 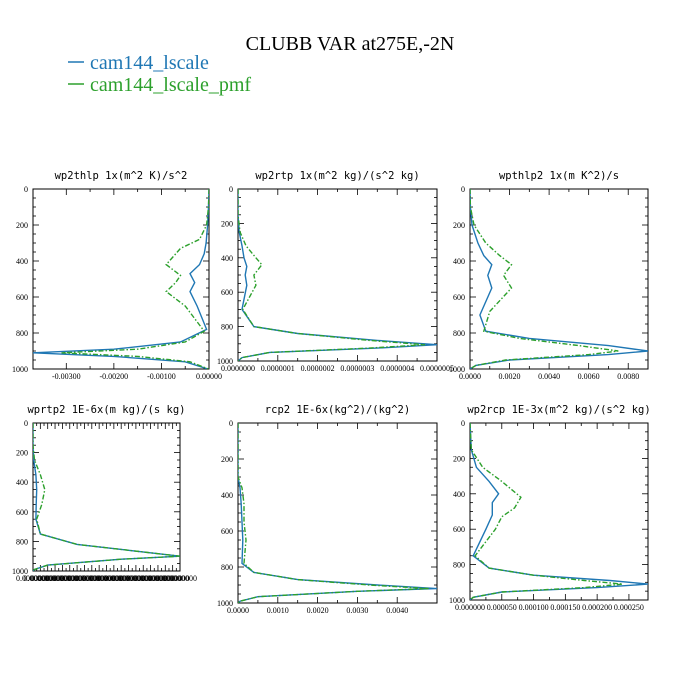 I want to click on x-tick-label: 0.0030, so click(x=357, y=610).